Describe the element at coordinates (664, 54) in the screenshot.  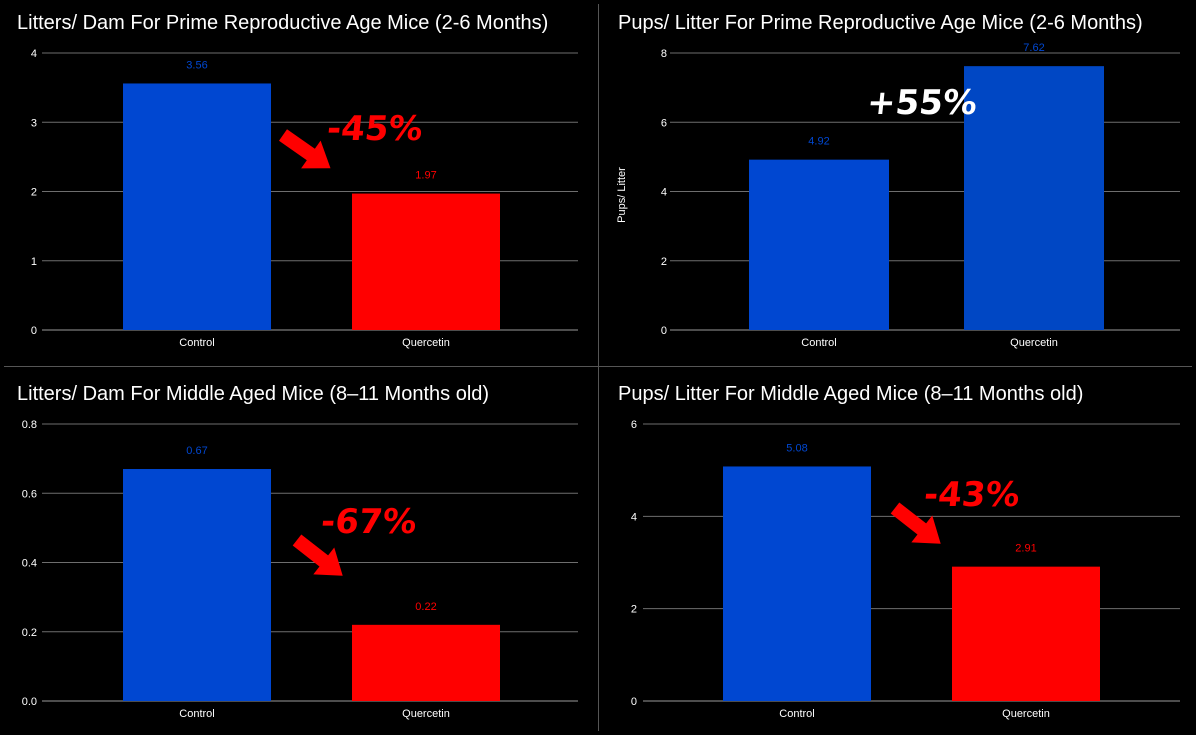
I see `y-tick-label: 8` at that location.